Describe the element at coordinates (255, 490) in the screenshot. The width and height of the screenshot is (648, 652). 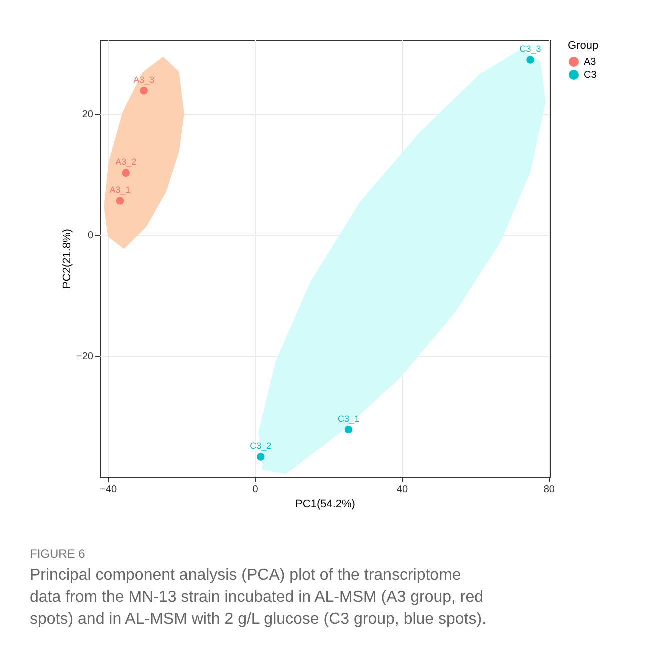
I see `x-tick-label: 0` at that location.